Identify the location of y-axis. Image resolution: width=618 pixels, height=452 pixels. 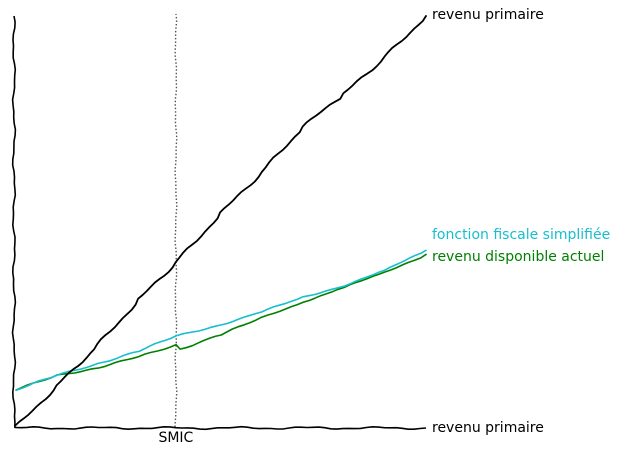
(14, 221).